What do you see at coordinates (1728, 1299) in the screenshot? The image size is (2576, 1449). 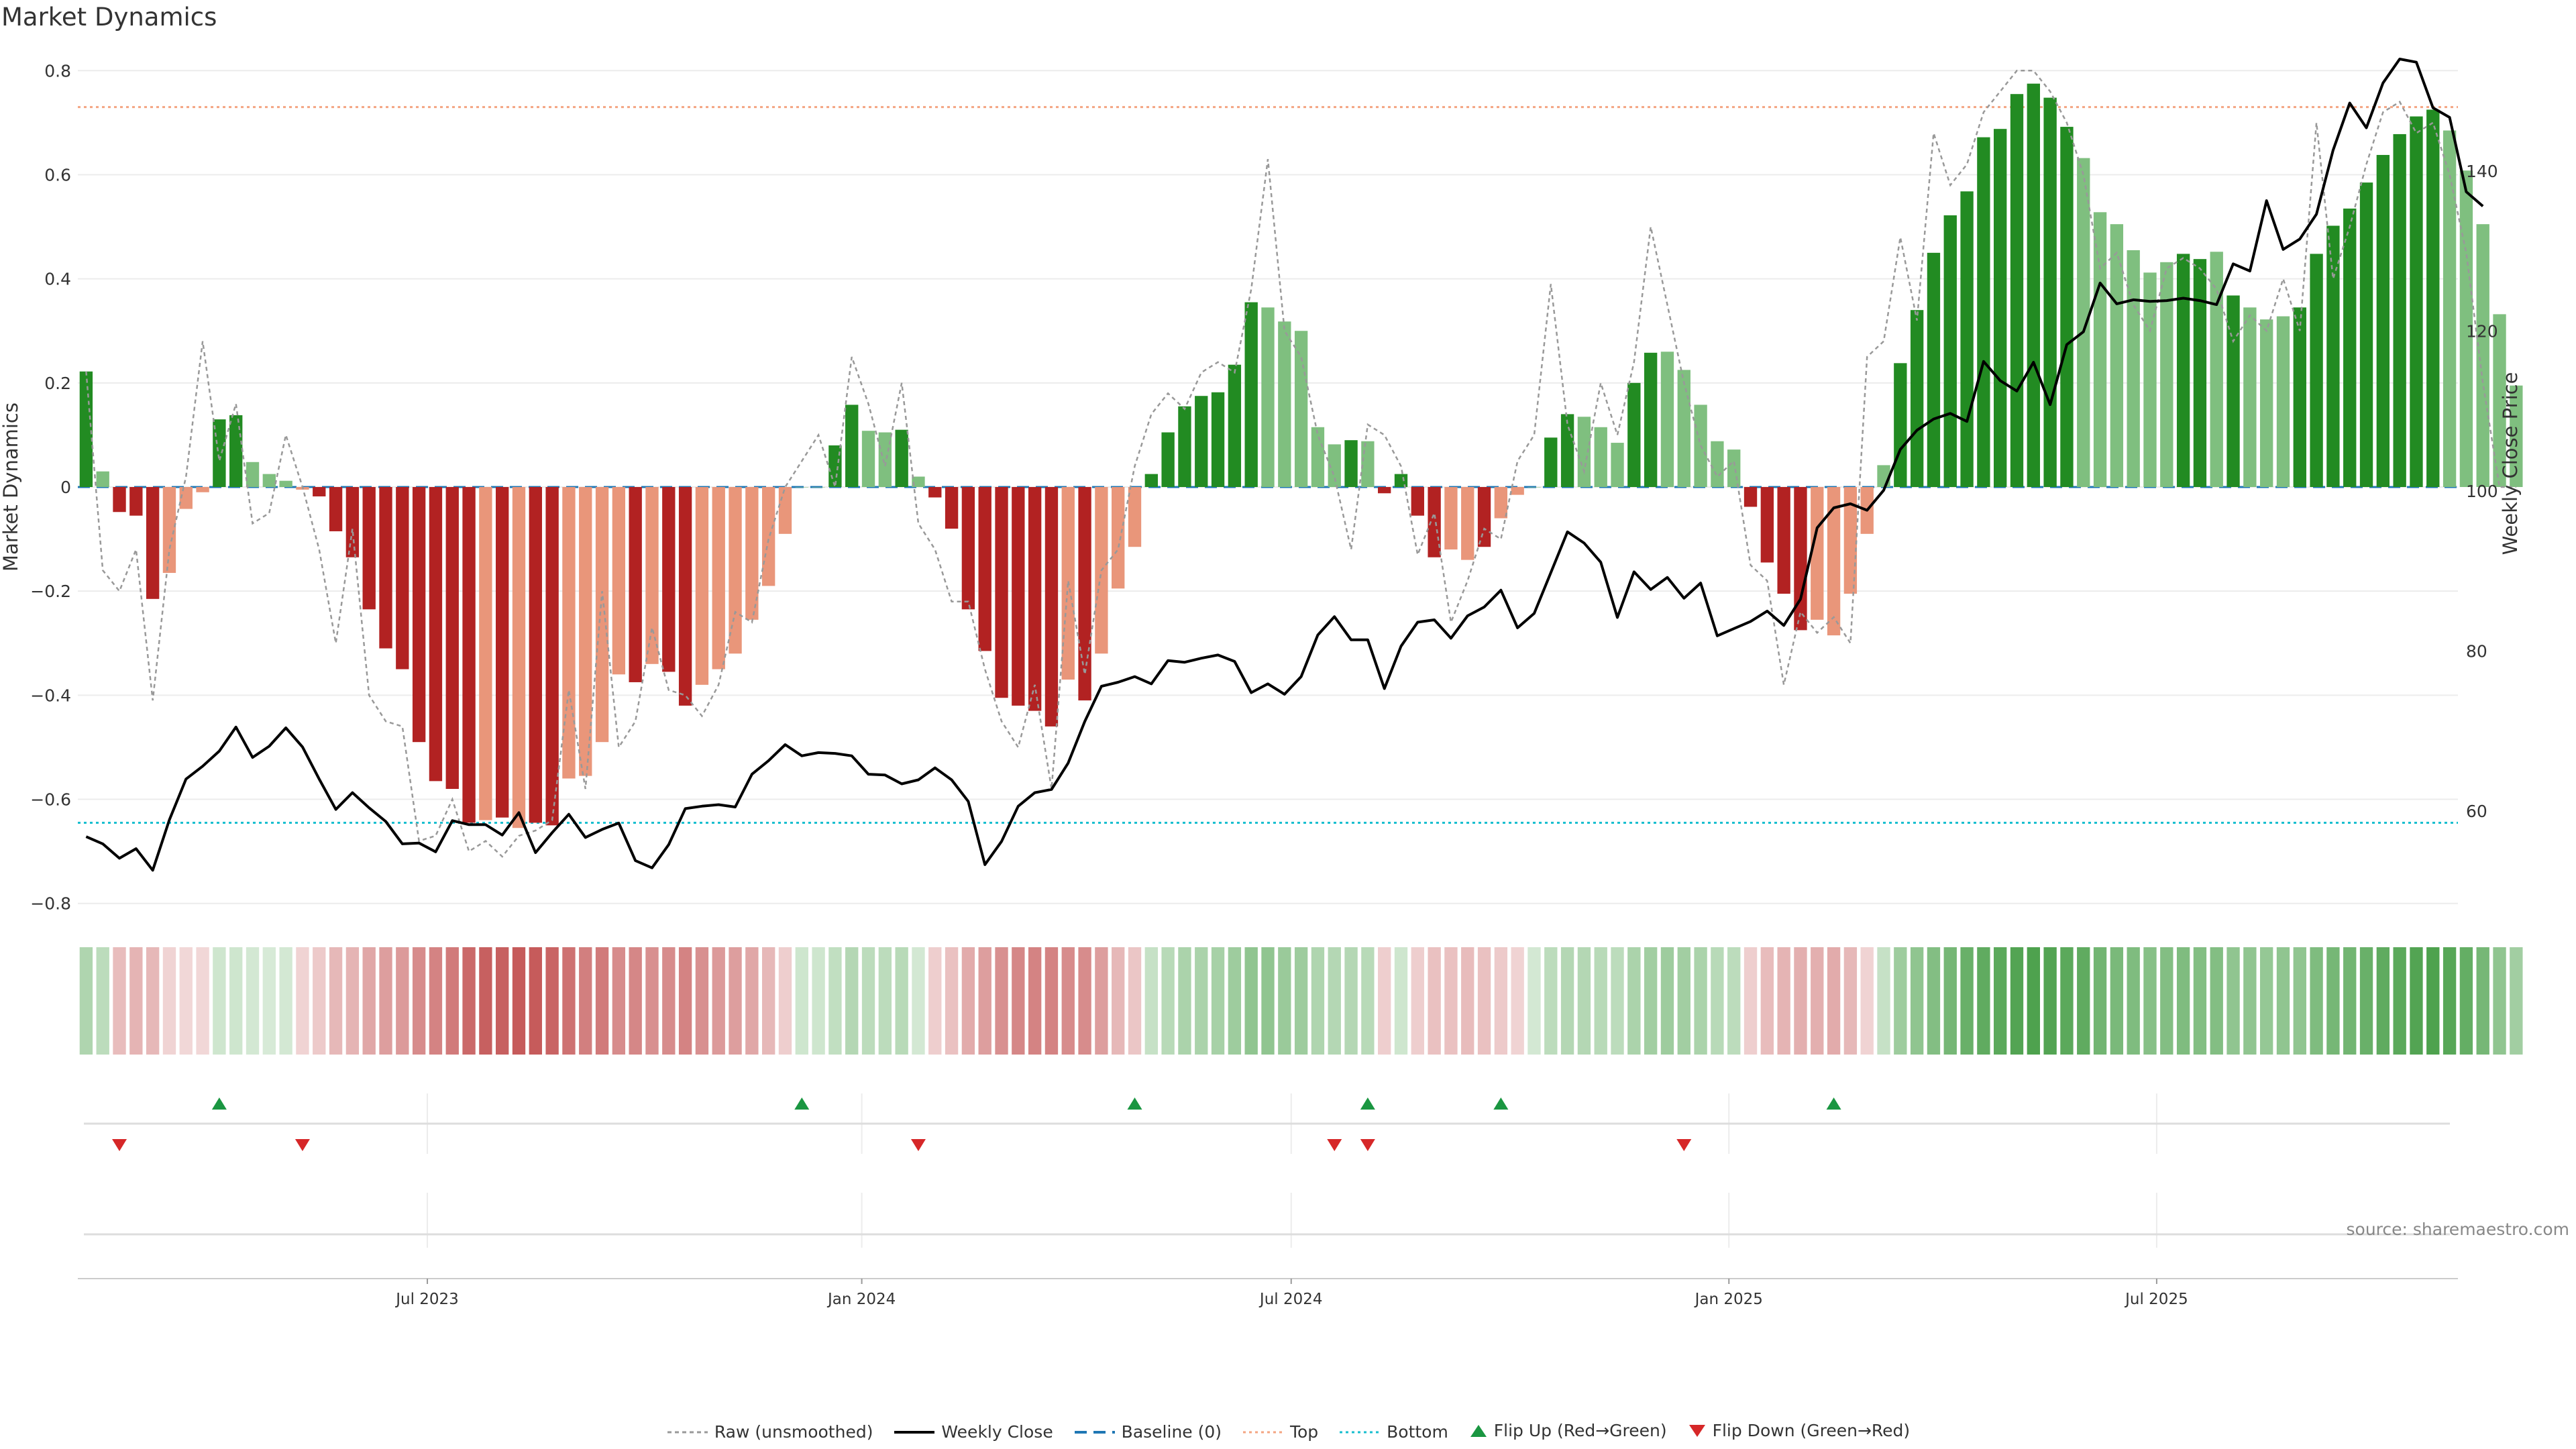 I see `x-tick-label: Jan 2025` at bounding box center [1728, 1299].